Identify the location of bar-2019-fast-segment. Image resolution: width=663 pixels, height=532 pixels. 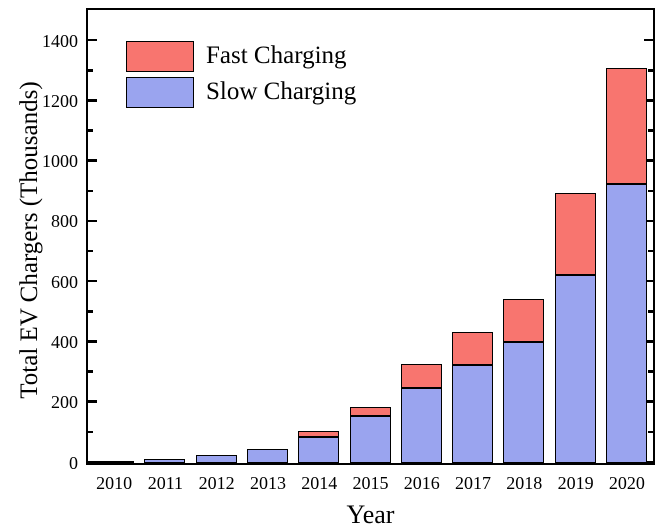
(575, 234).